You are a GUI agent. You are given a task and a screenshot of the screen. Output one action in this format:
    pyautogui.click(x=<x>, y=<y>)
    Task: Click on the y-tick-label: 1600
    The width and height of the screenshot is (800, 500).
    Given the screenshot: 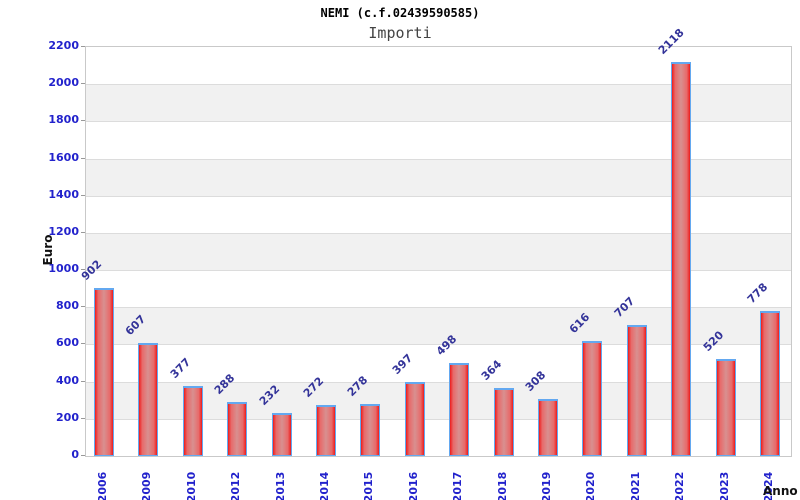 What is the action you would take?
    pyautogui.click(x=63, y=157)
    